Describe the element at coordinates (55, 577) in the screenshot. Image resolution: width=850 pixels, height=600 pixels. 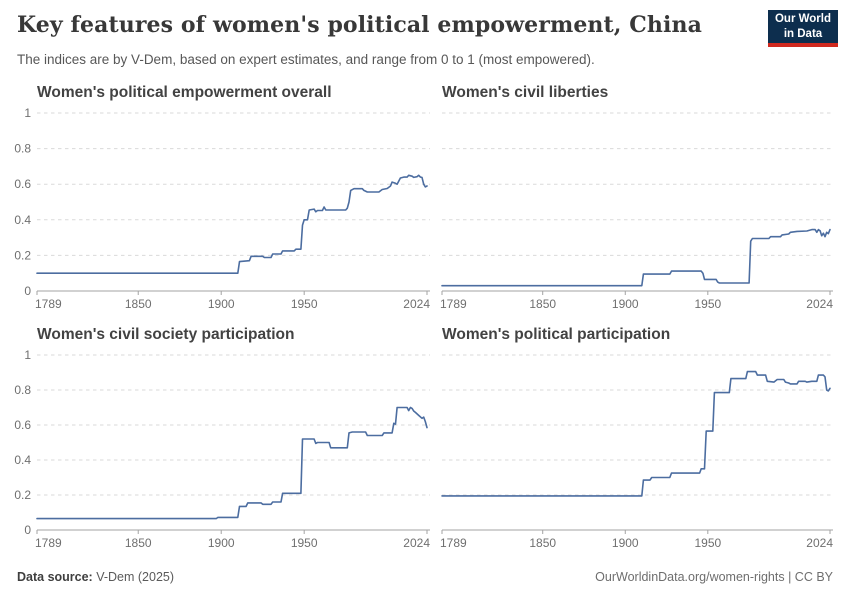
I see `data-source-label: Data source:` at that location.